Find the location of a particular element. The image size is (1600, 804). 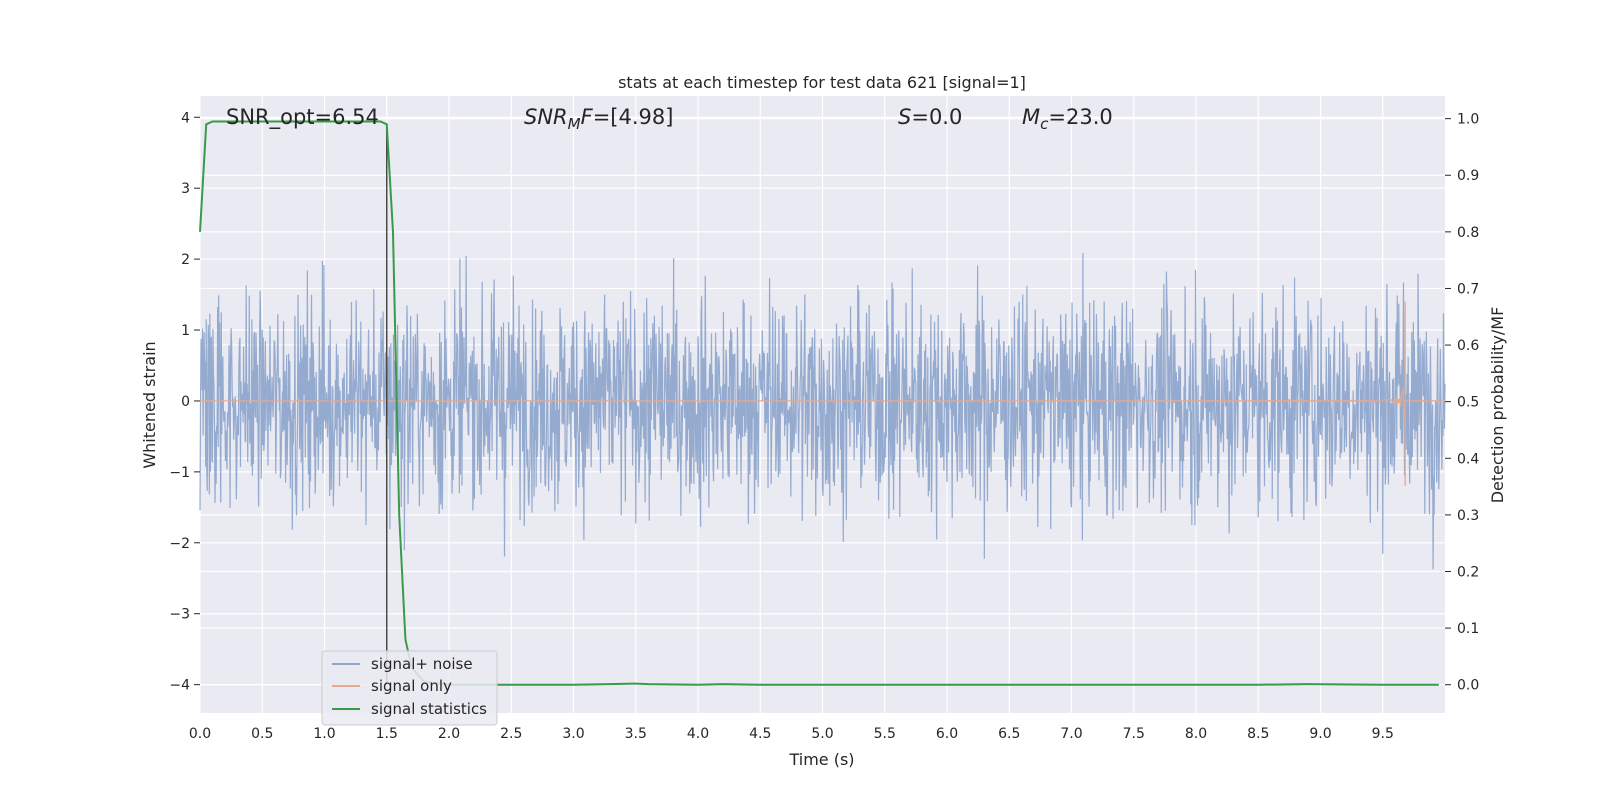

x-tick-label: 0.0 is located at coordinates (200, 734).